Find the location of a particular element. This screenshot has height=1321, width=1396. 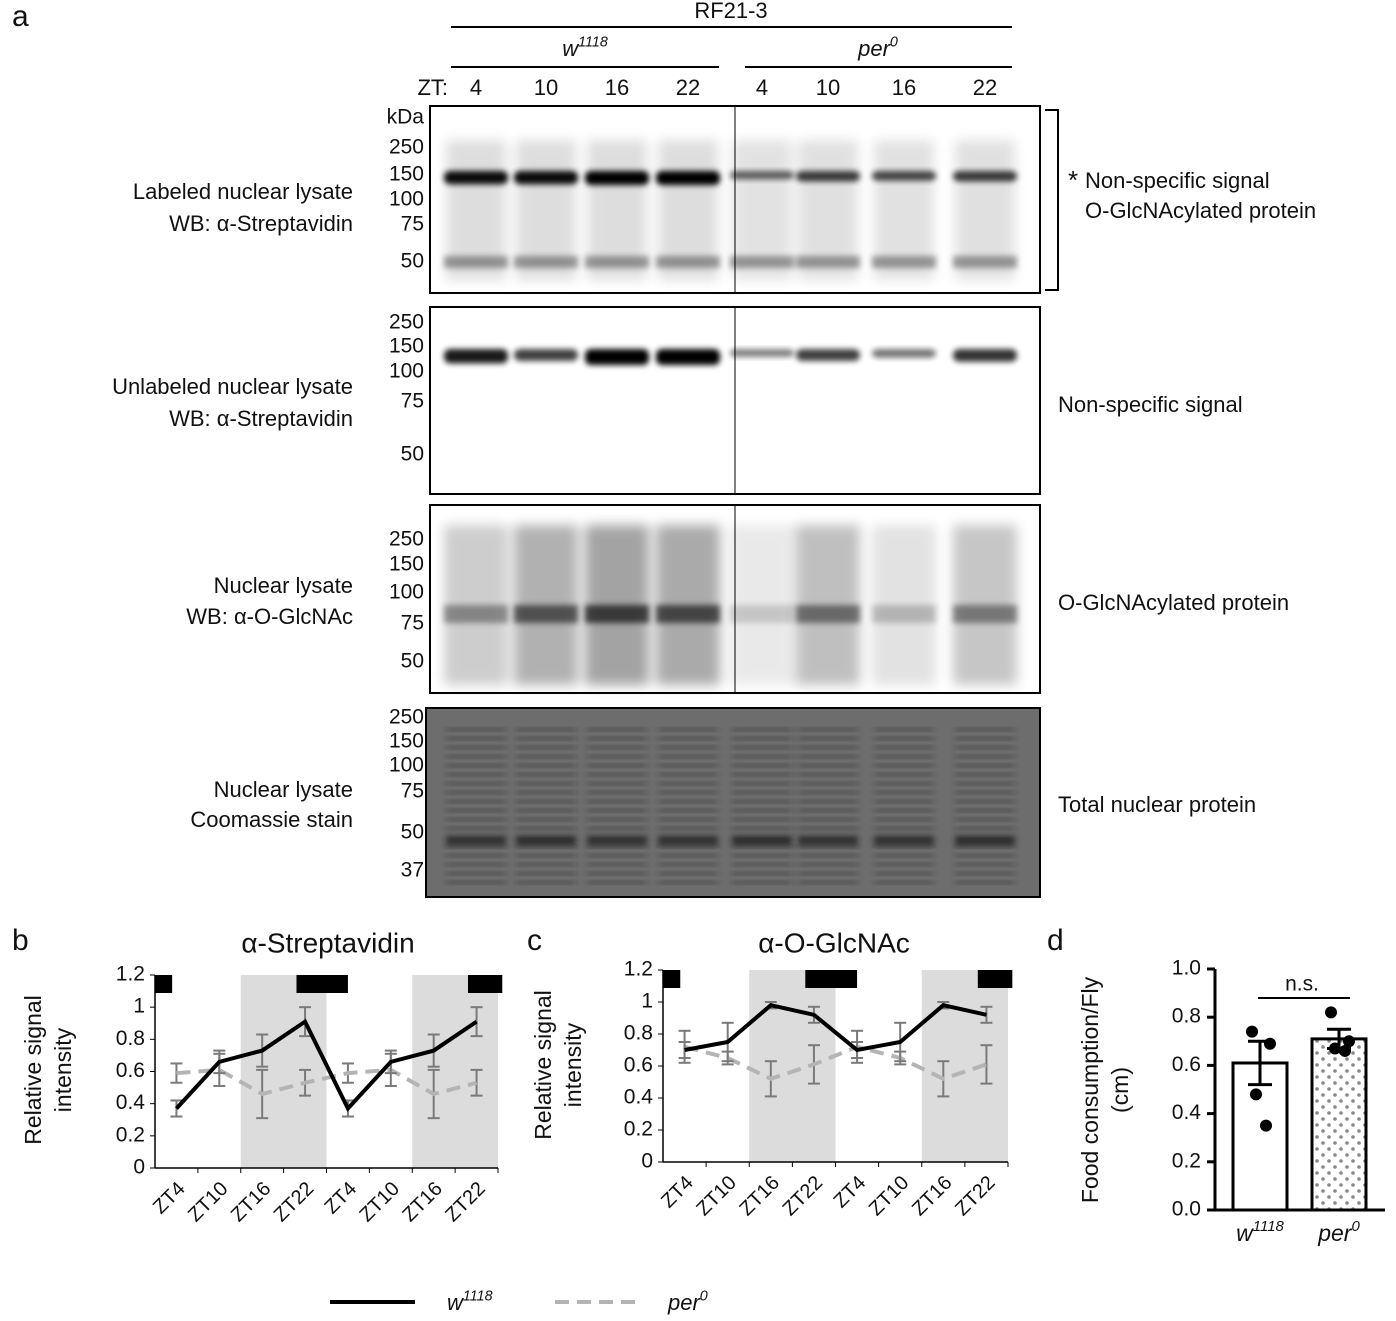

y-tick-label: 0.4 is located at coordinates (1187, 1112).